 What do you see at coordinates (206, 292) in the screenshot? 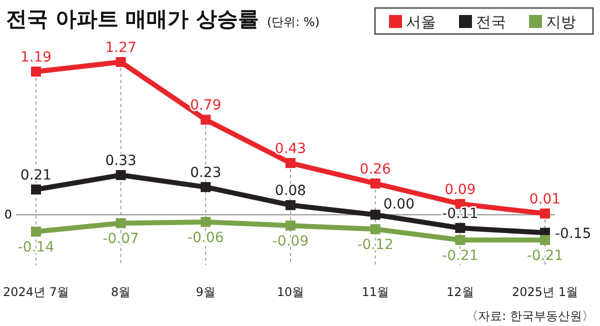
I see `x-tick-label: 9월` at bounding box center [206, 292].